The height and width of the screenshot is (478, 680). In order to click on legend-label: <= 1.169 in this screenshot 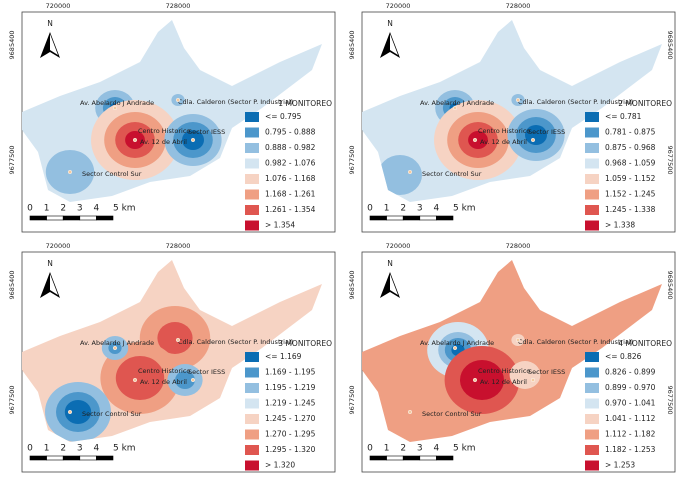, I will do `click(283, 356)`.